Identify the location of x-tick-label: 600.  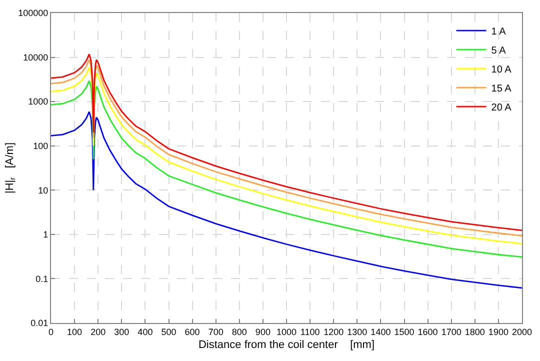
(192, 331).